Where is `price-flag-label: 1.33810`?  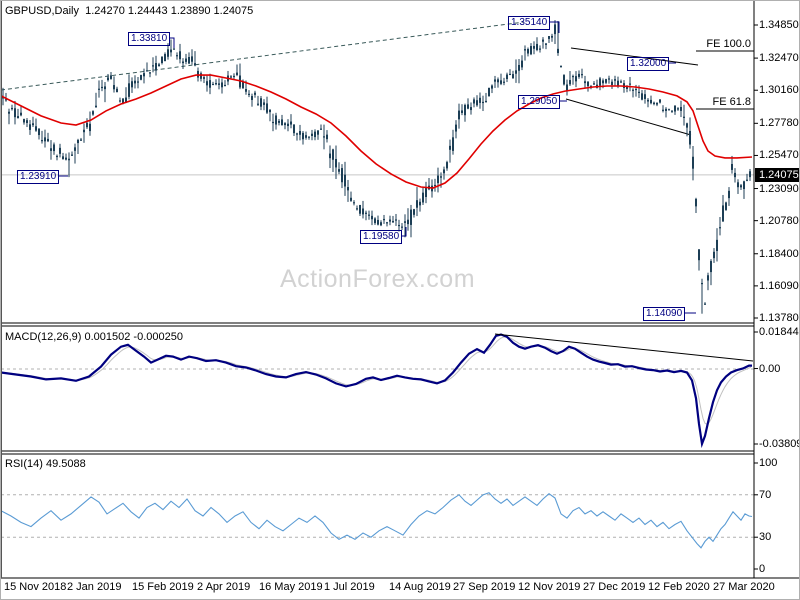
price-flag-label: 1.33810 is located at coordinates (149, 39).